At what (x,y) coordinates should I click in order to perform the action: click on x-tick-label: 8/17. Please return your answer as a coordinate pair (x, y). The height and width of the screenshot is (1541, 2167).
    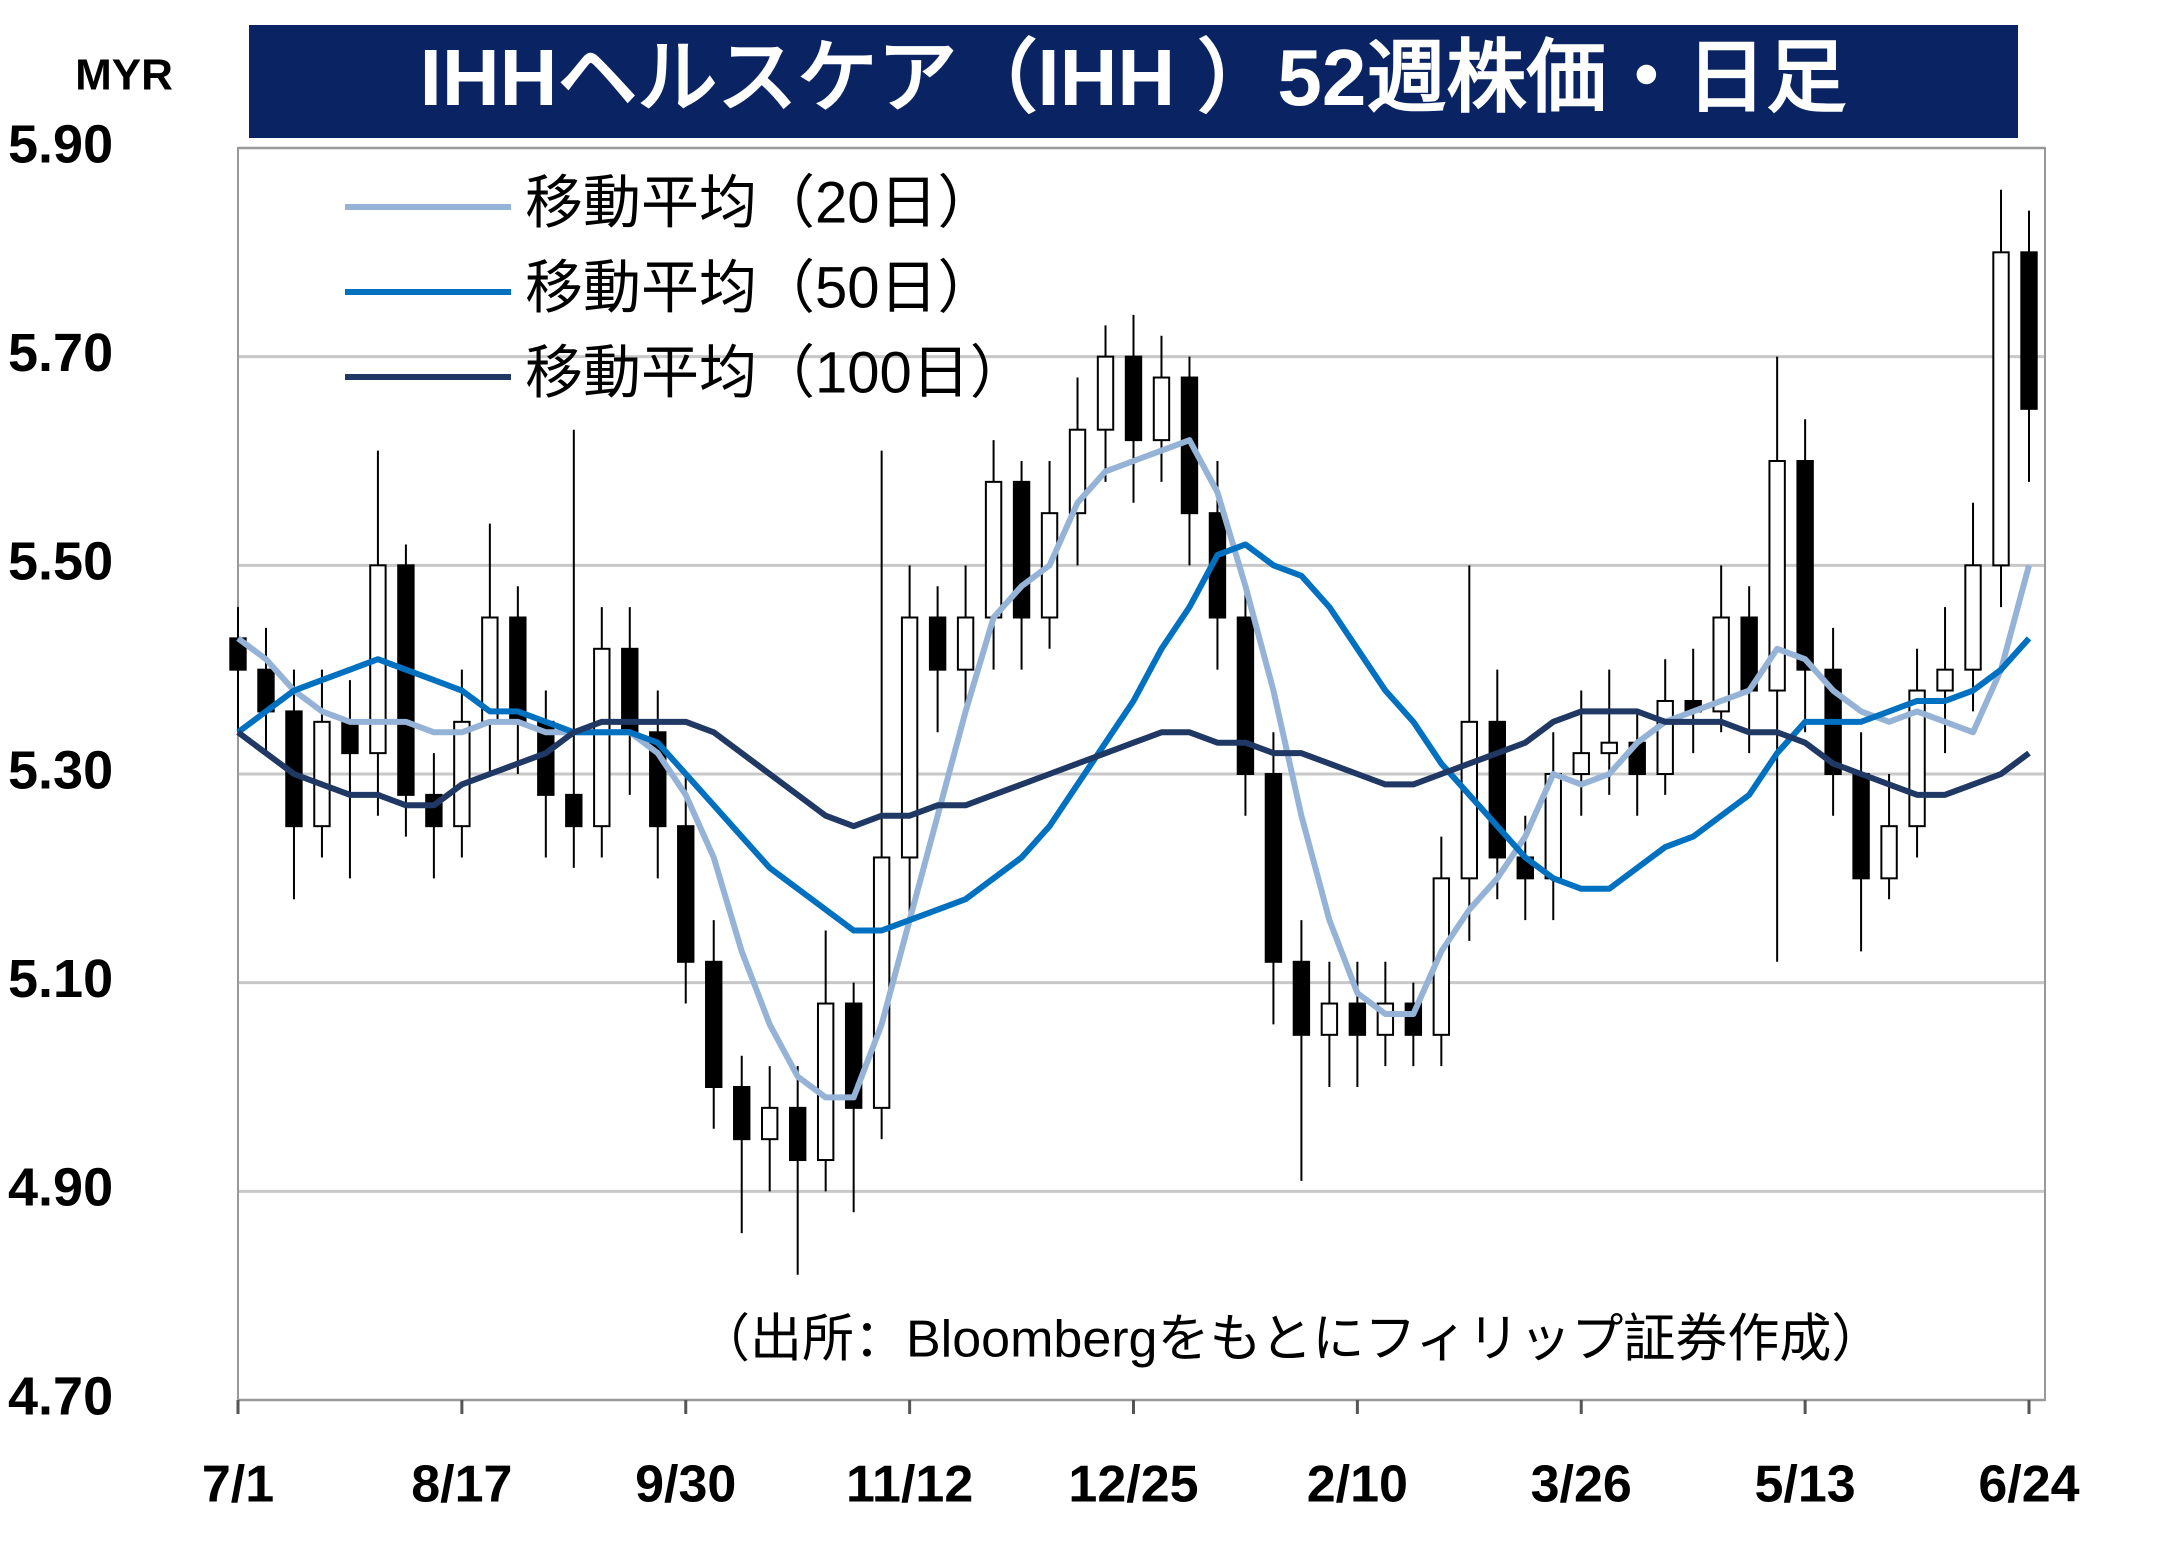
    Looking at the image, I should click on (461, 1485).